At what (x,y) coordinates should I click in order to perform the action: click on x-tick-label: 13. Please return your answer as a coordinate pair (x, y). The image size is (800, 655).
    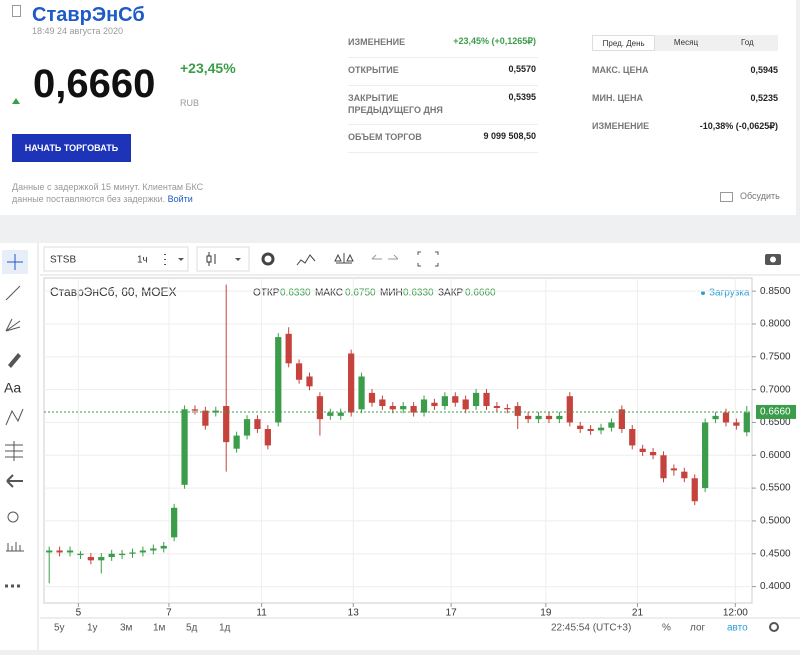
    Looking at the image, I should click on (354, 613).